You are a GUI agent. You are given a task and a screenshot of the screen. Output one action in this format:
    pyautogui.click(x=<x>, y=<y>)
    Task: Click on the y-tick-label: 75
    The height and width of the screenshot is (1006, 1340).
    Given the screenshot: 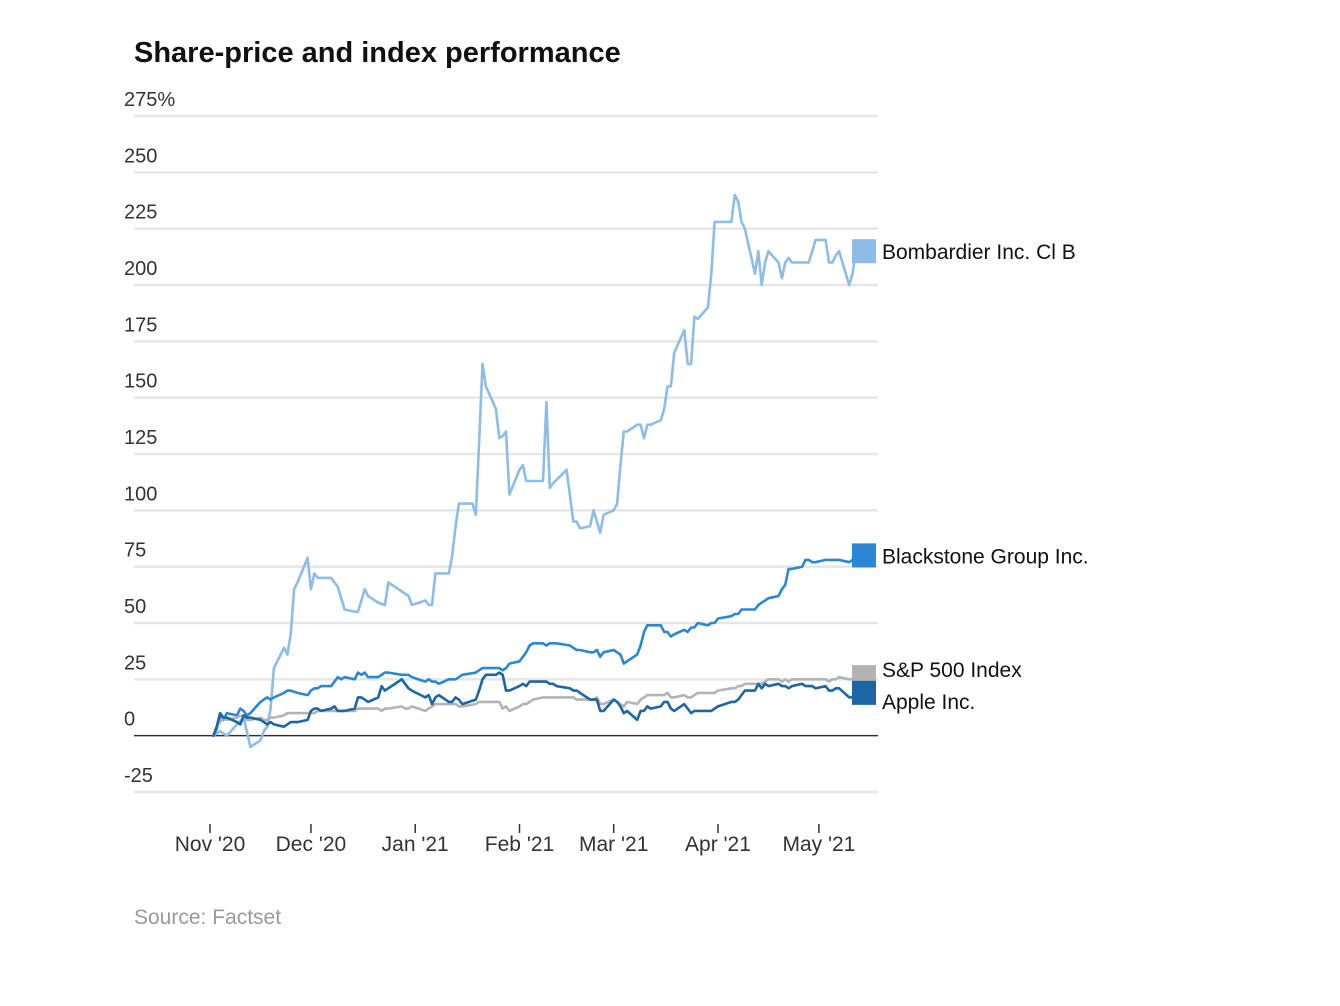 What is the action you would take?
    pyautogui.click(x=135, y=551)
    